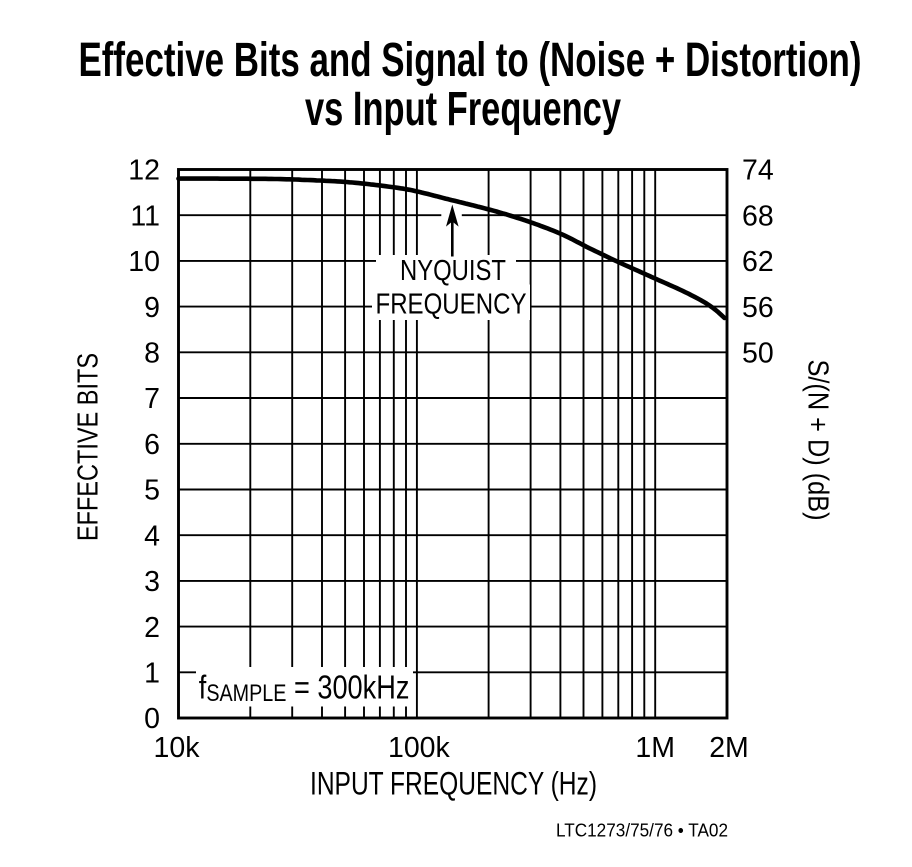 Image resolution: width=912 pixels, height=867 pixels. Describe the element at coordinates (152, 719) in the screenshot. I see `svg-text: 0` at that location.